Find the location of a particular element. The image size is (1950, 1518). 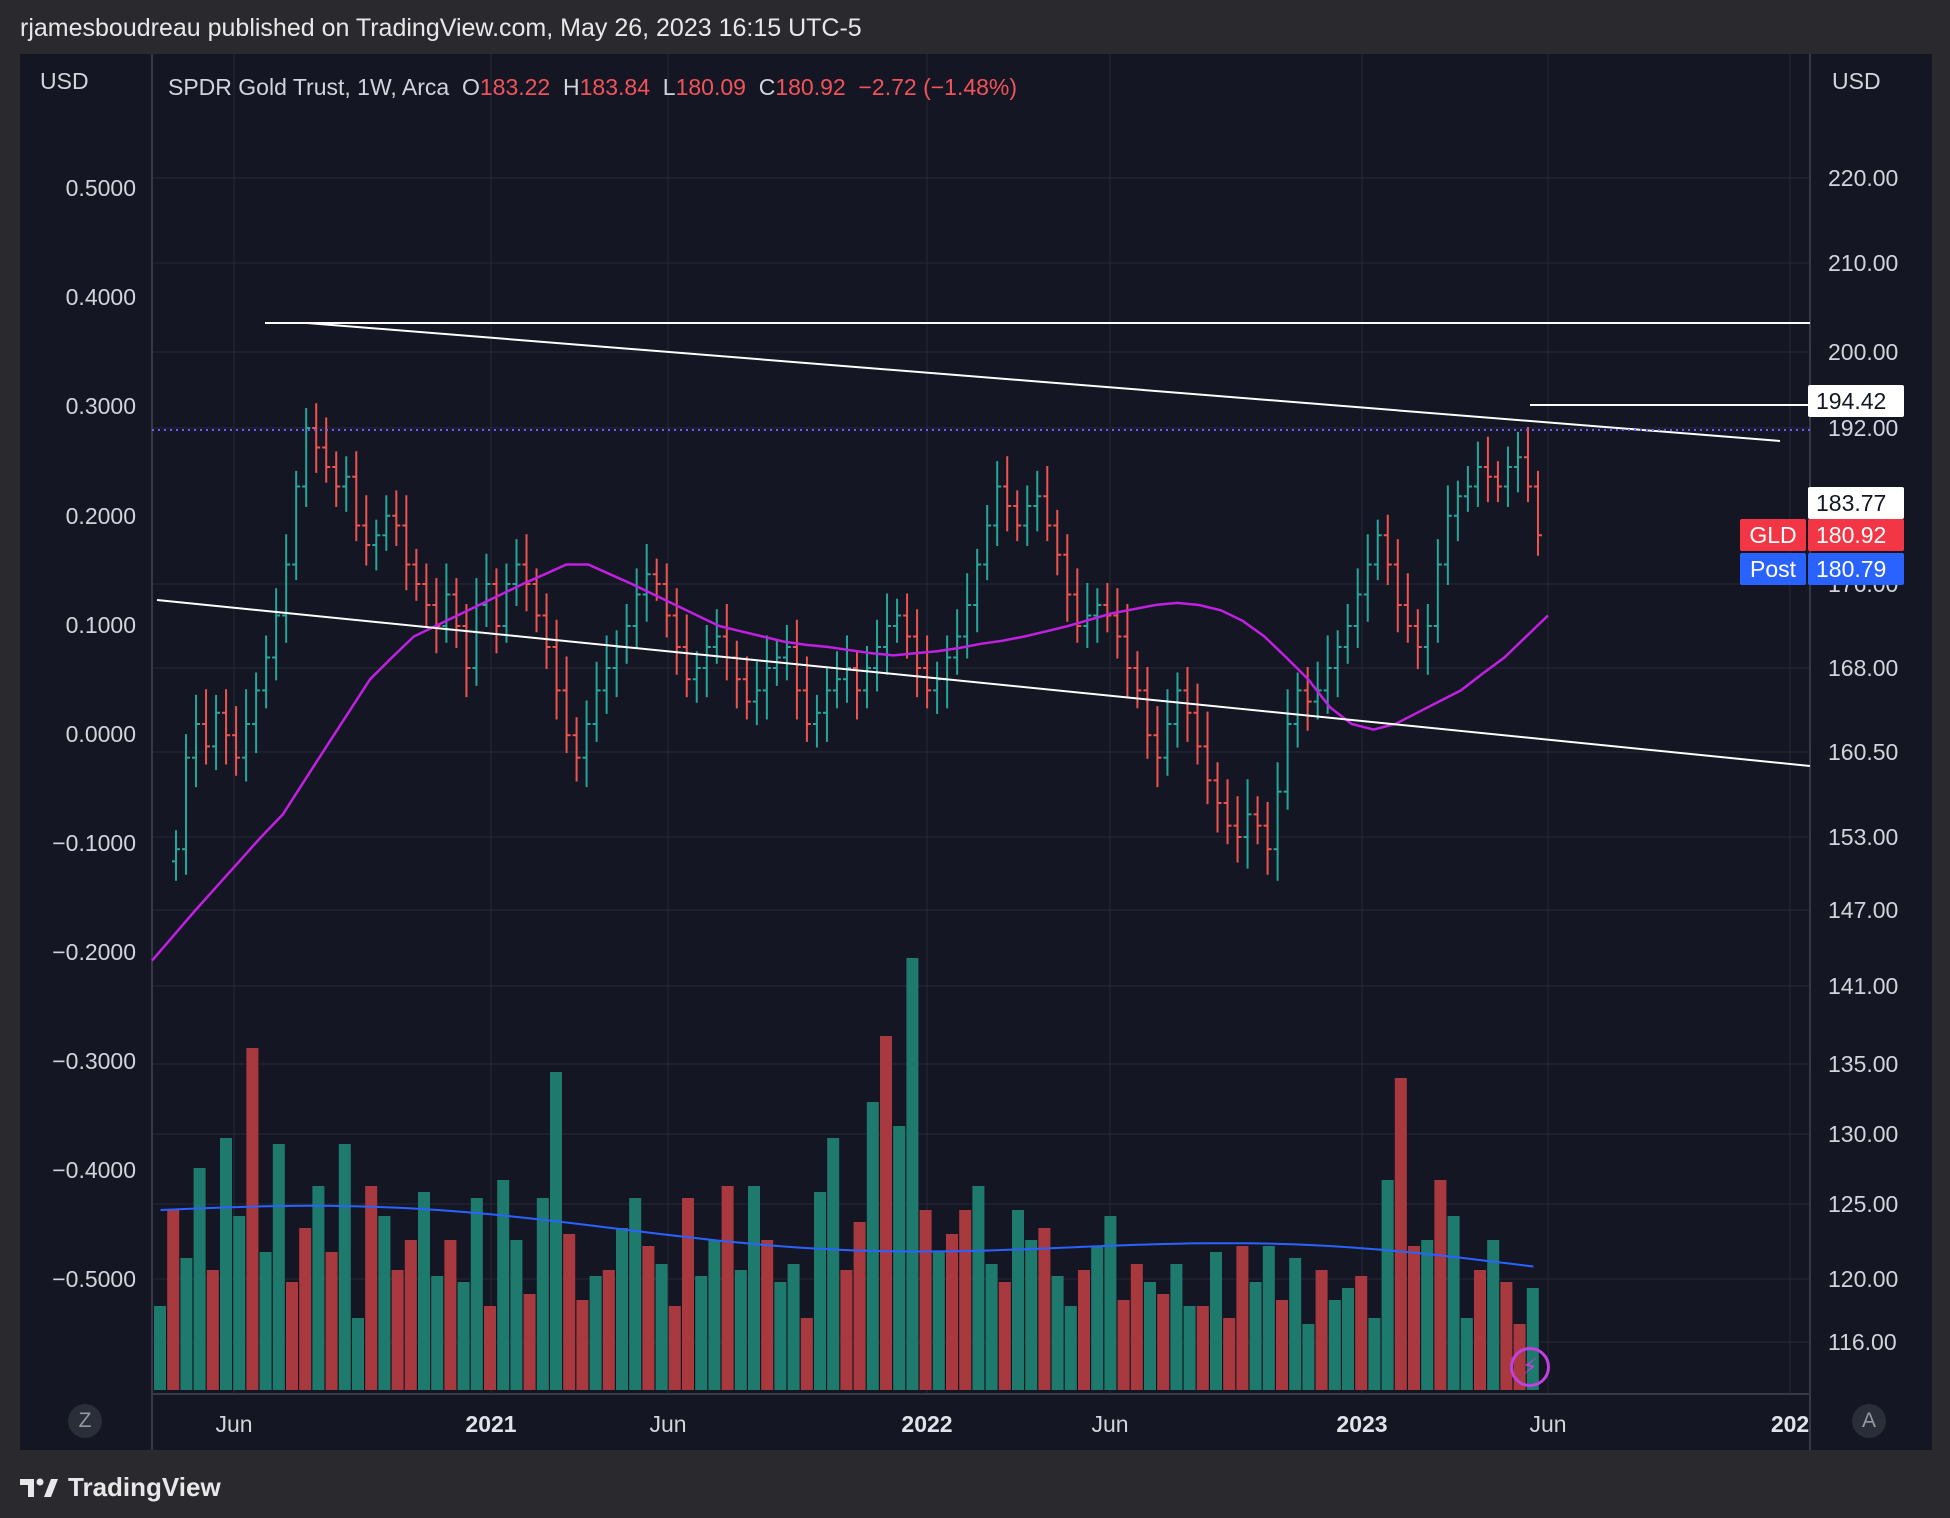

tradingview-logo-icon is located at coordinates (39, 1487).